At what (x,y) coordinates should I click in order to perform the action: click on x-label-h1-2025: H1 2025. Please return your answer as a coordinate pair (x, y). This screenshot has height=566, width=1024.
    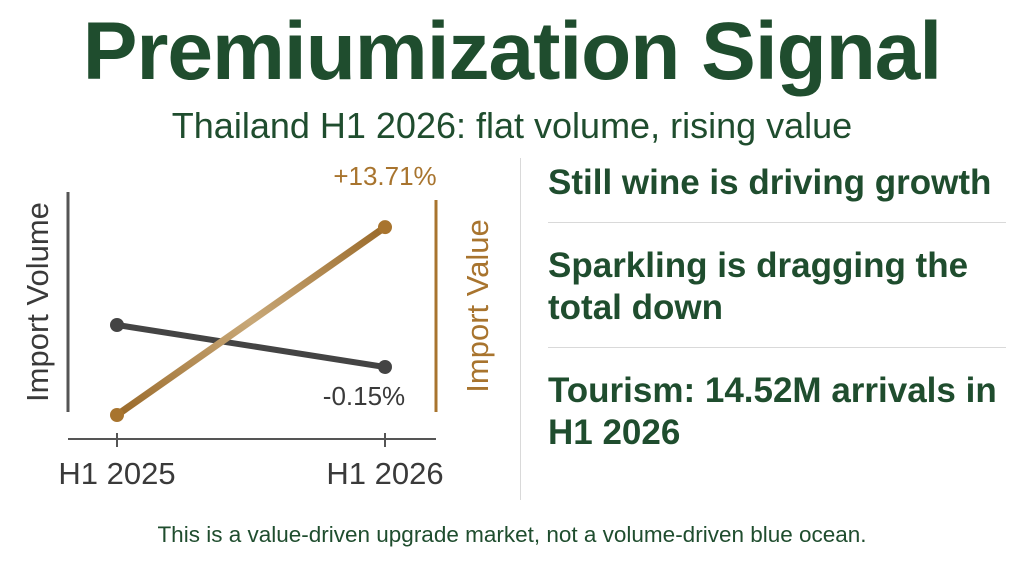
    Looking at the image, I should click on (116, 473).